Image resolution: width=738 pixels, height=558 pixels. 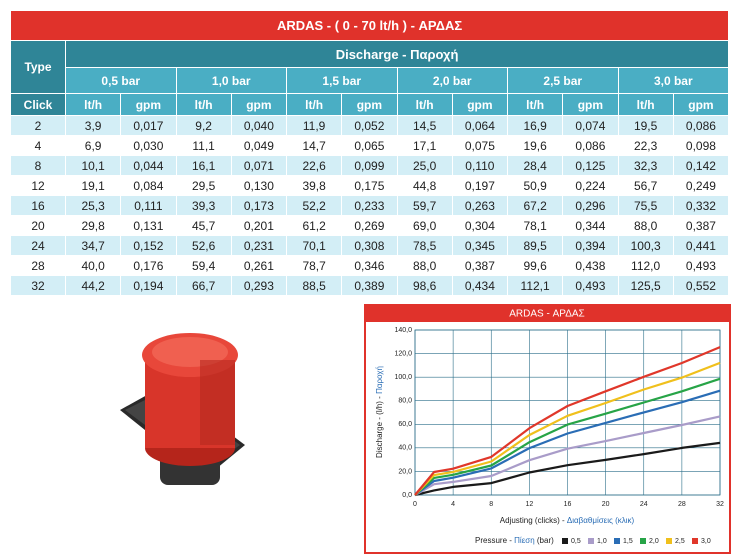 What do you see at coordinates (645, 185) in the screenshot?
I see `value-cell: 56,7` at bounding box center [645, 185].